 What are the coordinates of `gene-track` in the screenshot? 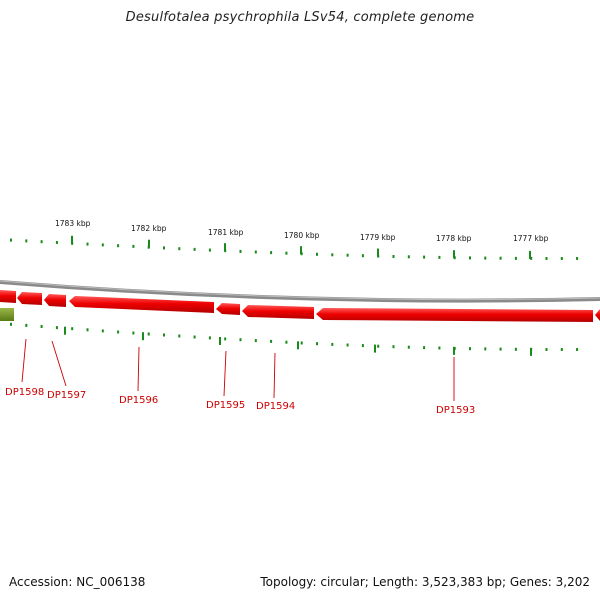 It's located at (300, 306).